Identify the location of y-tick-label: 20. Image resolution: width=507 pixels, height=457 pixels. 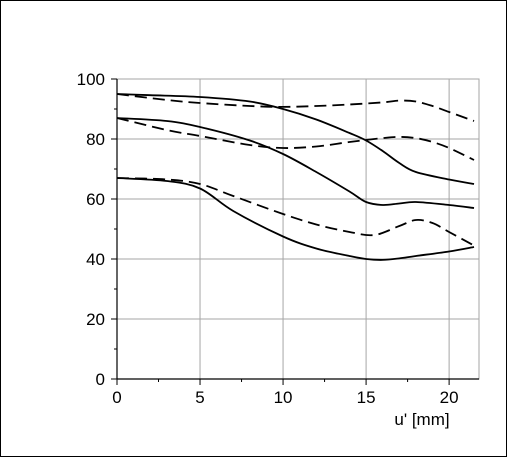
(95, 319).